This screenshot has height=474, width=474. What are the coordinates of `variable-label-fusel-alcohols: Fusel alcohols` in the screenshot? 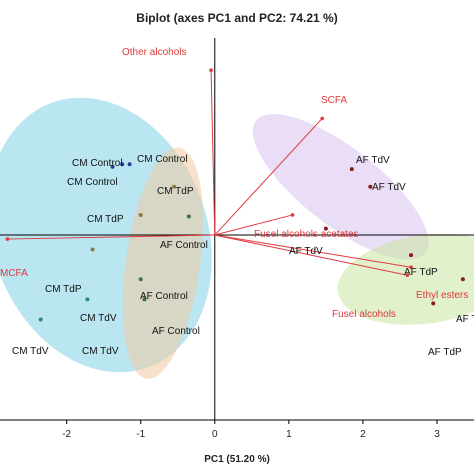 It's located at (364, 314).